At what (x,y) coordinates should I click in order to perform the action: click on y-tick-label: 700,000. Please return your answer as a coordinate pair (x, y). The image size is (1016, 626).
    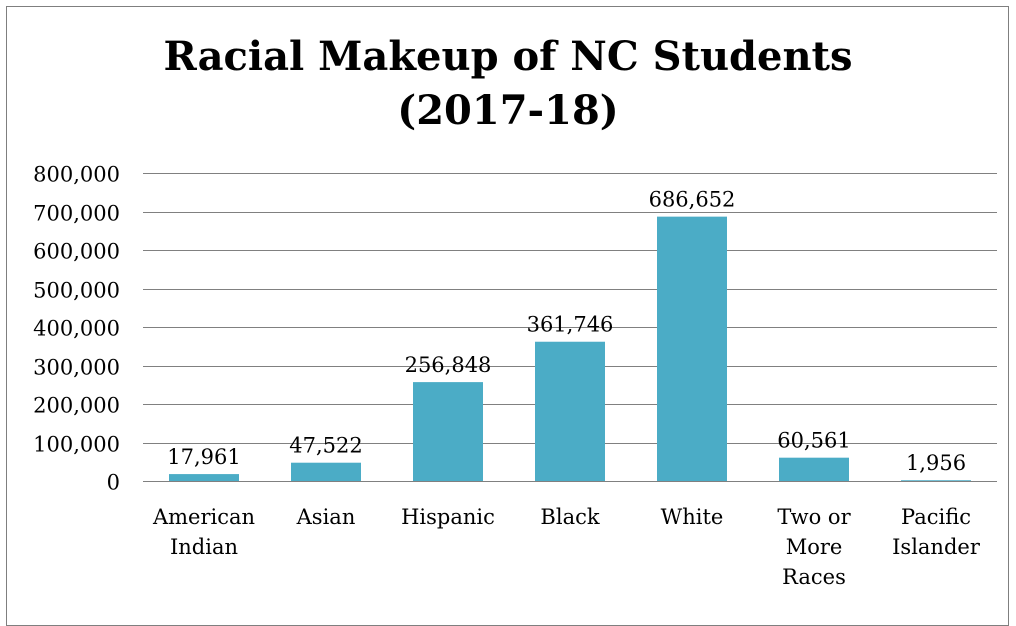
    Looking at the image, I should click on (76, 214).